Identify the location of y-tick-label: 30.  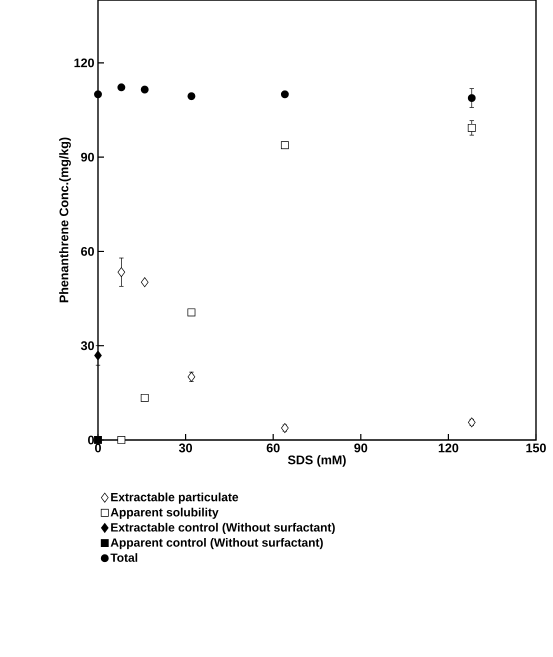
(87, 345).